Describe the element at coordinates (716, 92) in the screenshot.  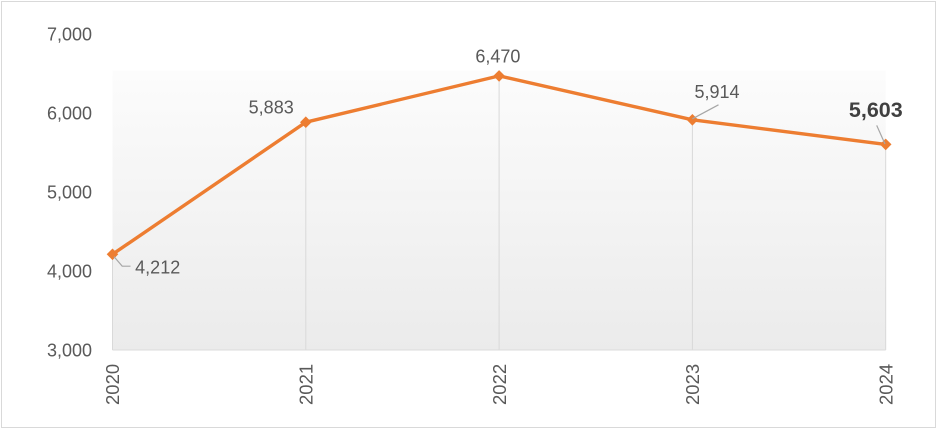
I see `svg-text: 5,914` at that location.